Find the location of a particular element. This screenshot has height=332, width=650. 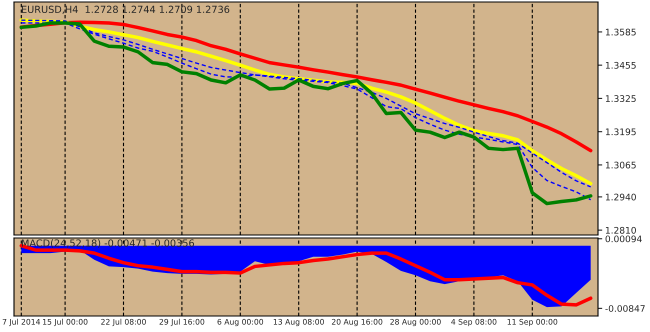

y-tick-label: 1.3195 is located at coordinates (621, 132).